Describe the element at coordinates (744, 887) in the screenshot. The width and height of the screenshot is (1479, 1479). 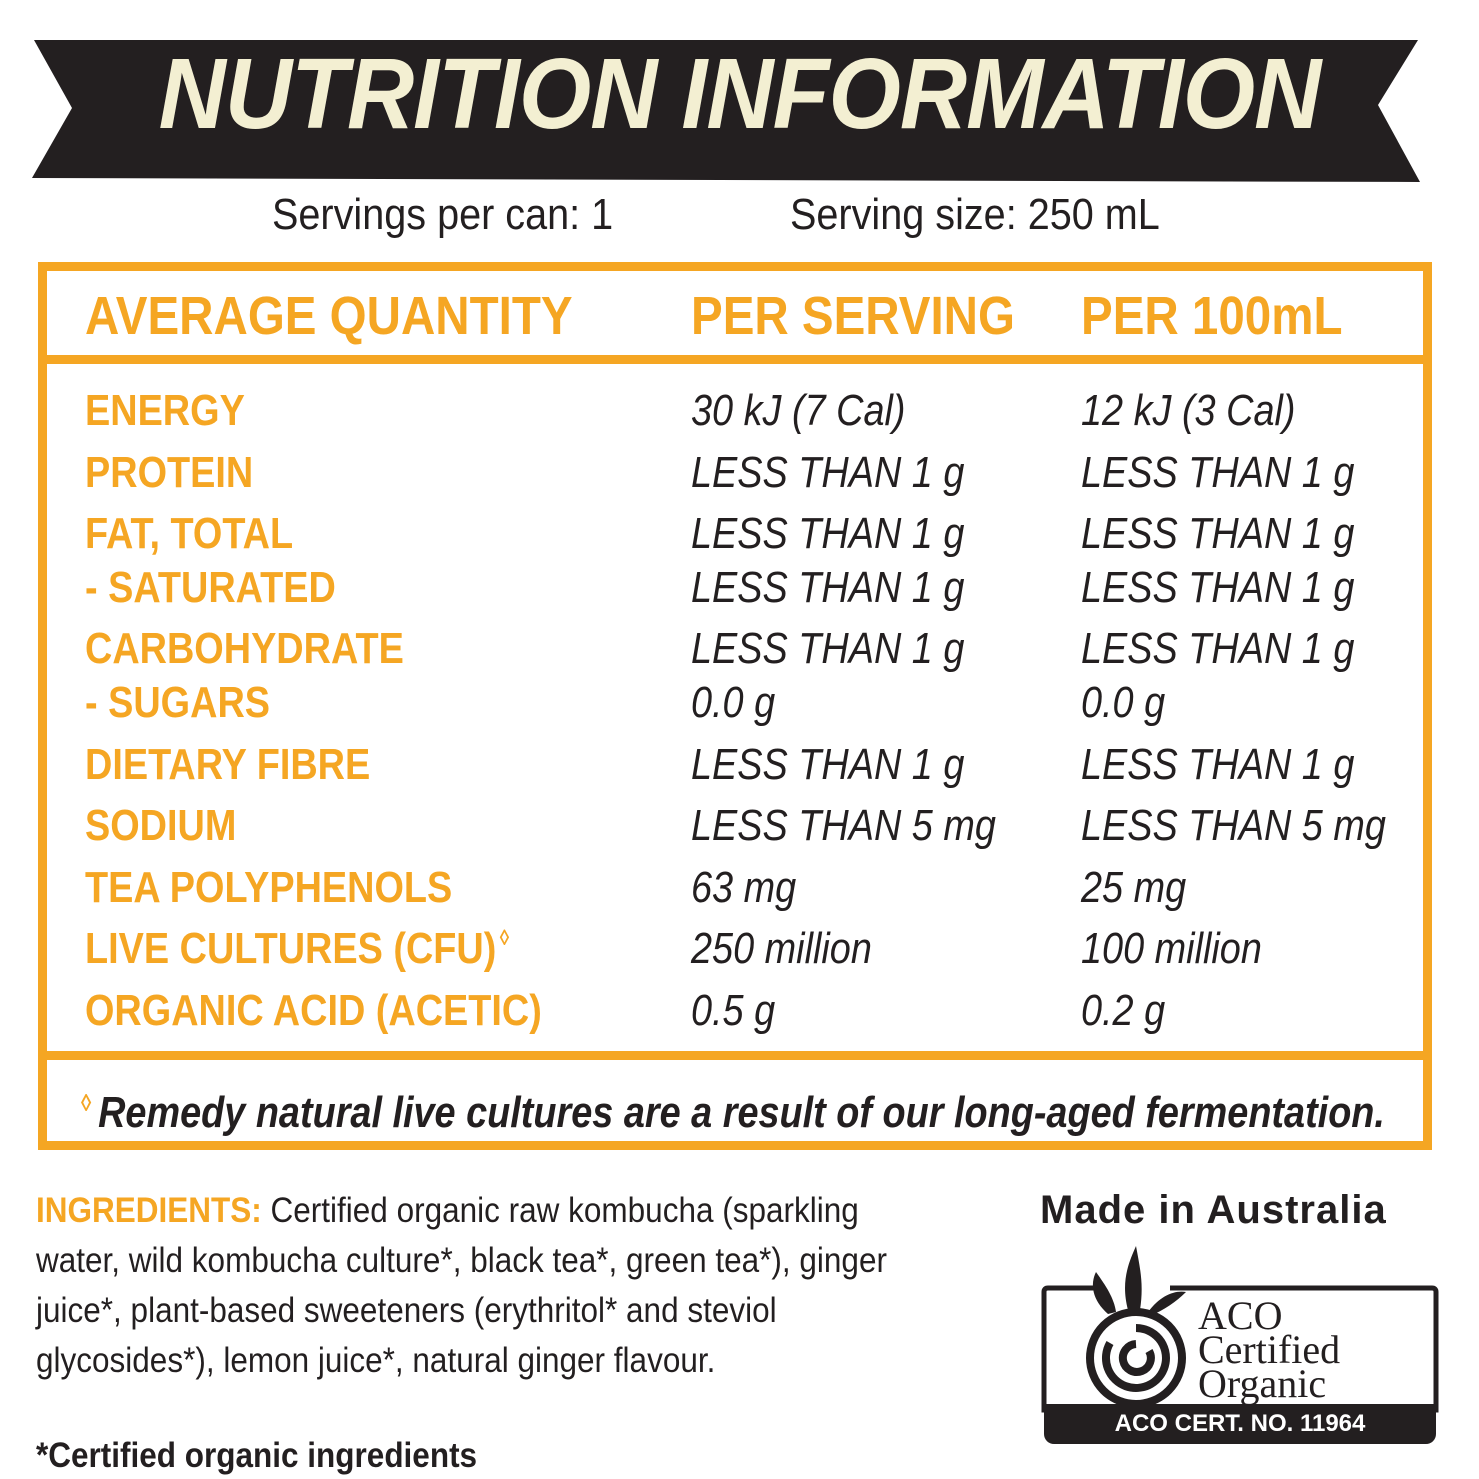
I see `per-serving-value: 63 mg` at that location.